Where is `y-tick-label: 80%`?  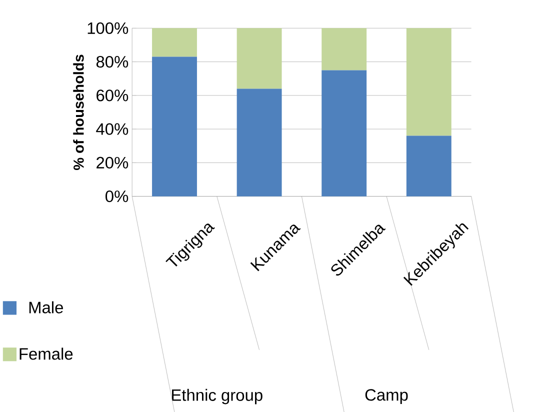 y-tick-label: 80% is located at coordinates (112, 62).